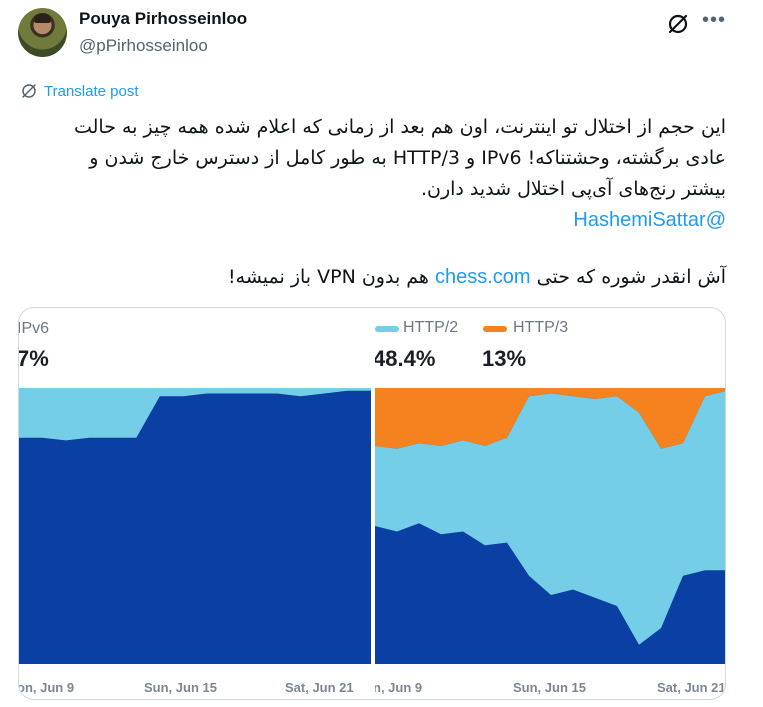 The width and height of the screenshot is (763, 707). I want to click on mention-link: @HashemiSattar, so click(649, 220).